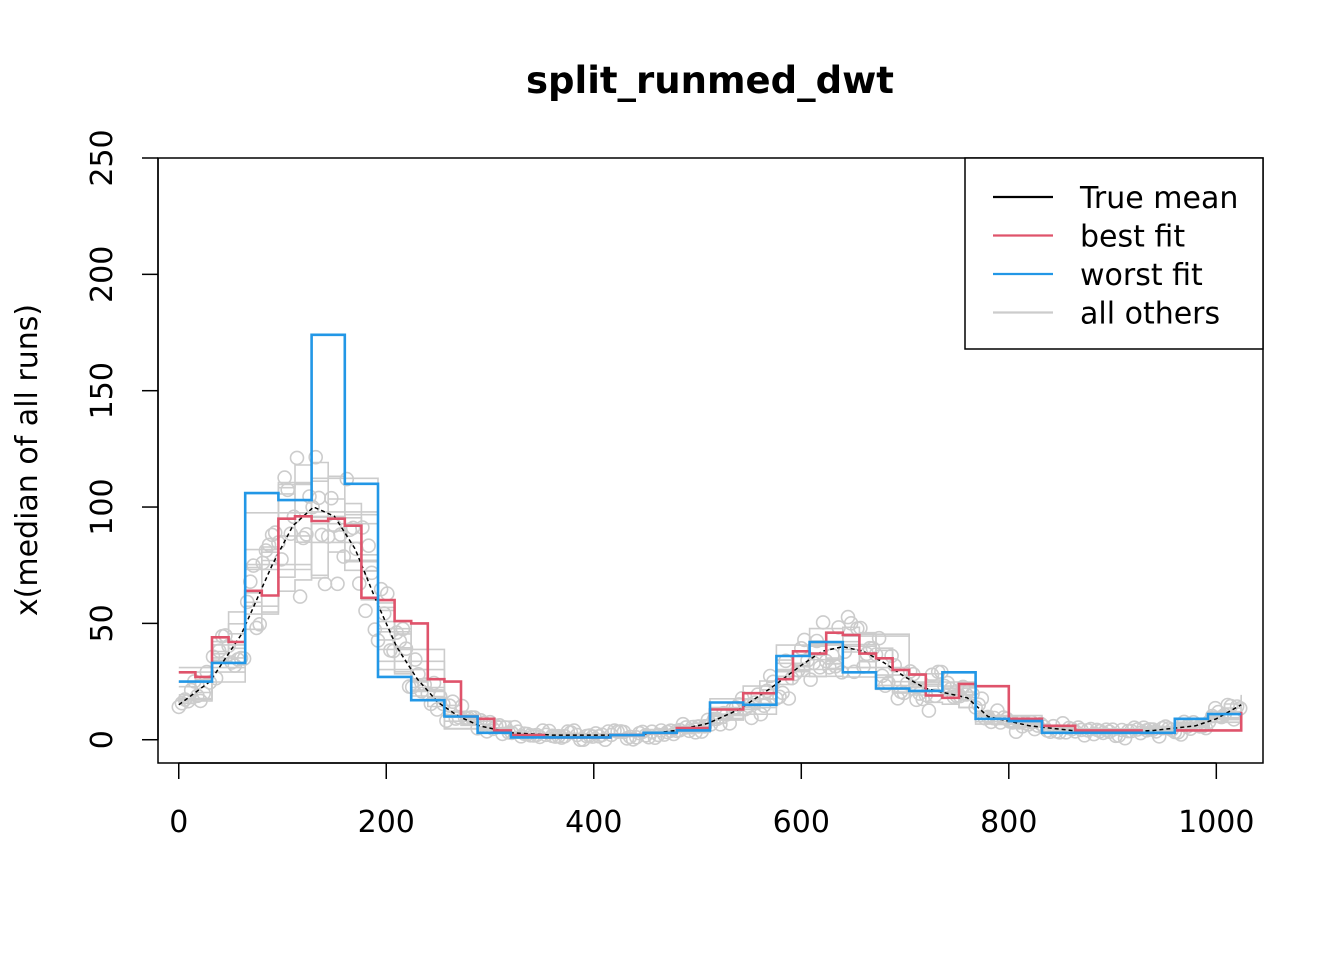 The image size is (1344, 960). What do you see at coordinates (27, 460) in the screenshot?
I see `y-axis-label: x(median of all runs)` at bounding box center [27, 460].